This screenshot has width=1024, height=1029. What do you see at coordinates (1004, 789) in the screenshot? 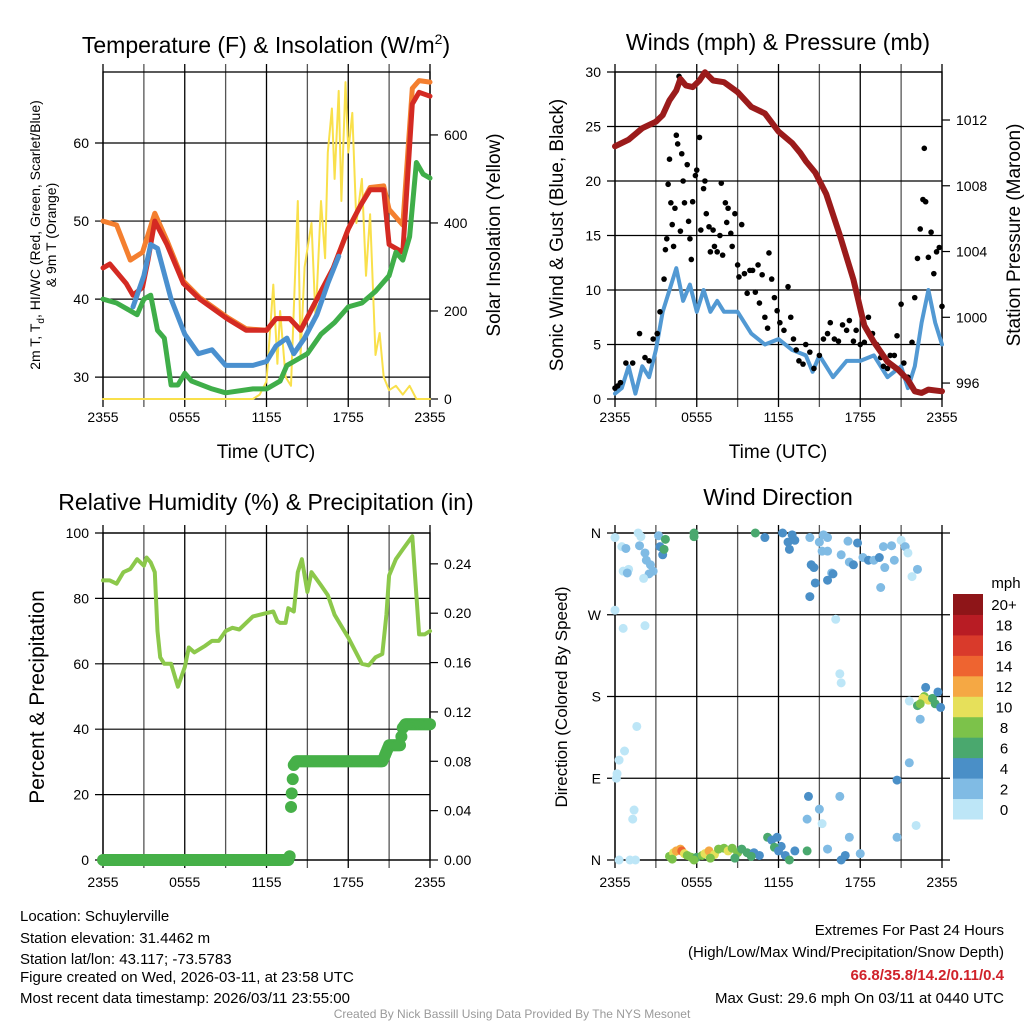
I see `legend-label: 2` at bounding box center [1004, 789].